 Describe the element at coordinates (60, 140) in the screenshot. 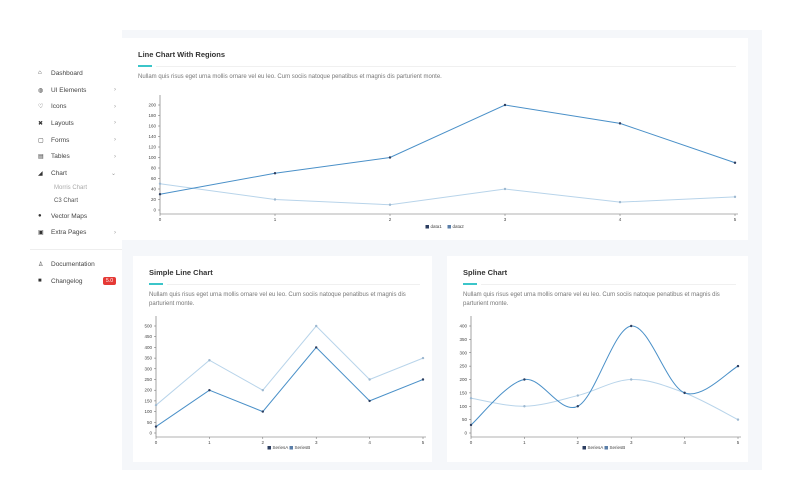

I see `sidebar-item-label: Forms` at that location.